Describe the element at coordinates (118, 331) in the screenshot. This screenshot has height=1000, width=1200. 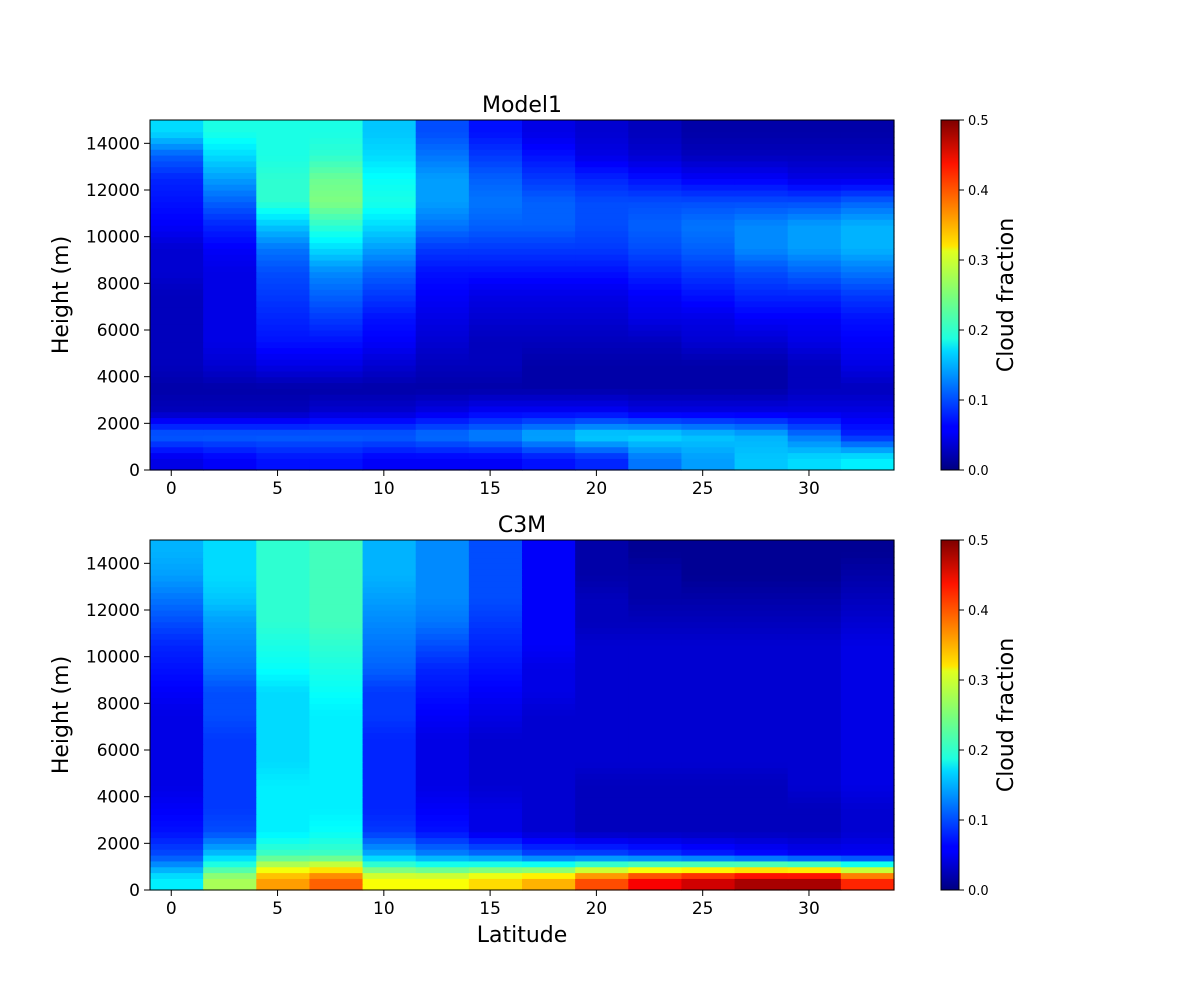
I see `y-tick-label: 6000` at that location.